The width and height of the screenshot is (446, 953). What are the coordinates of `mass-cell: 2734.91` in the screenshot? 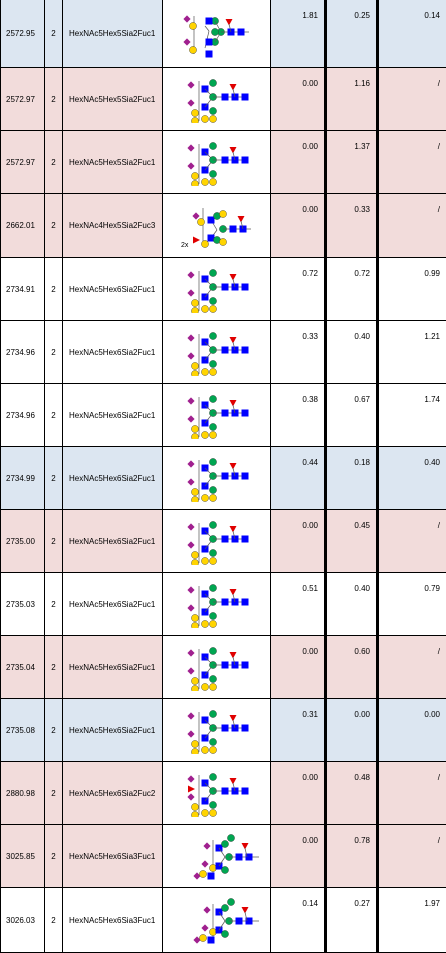 It's located at (23, 289).